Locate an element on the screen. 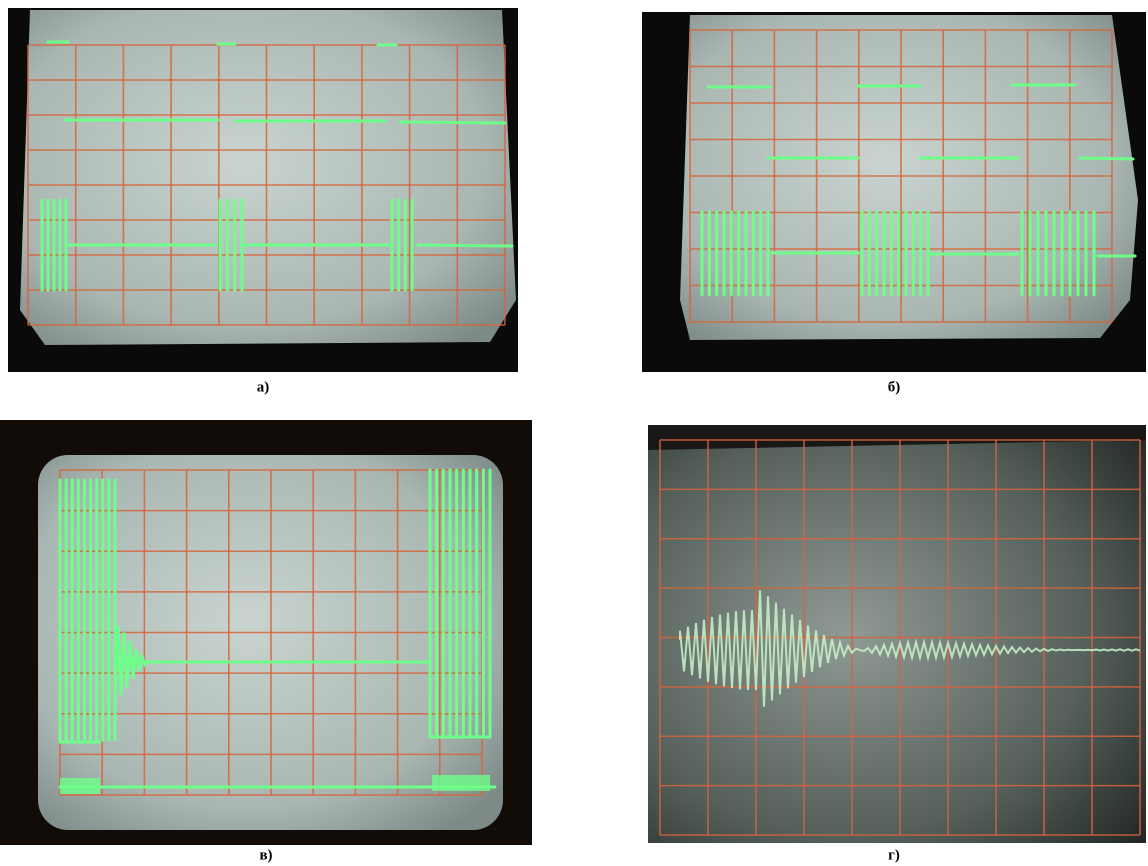  bezel is located at coordinates (897, 437).